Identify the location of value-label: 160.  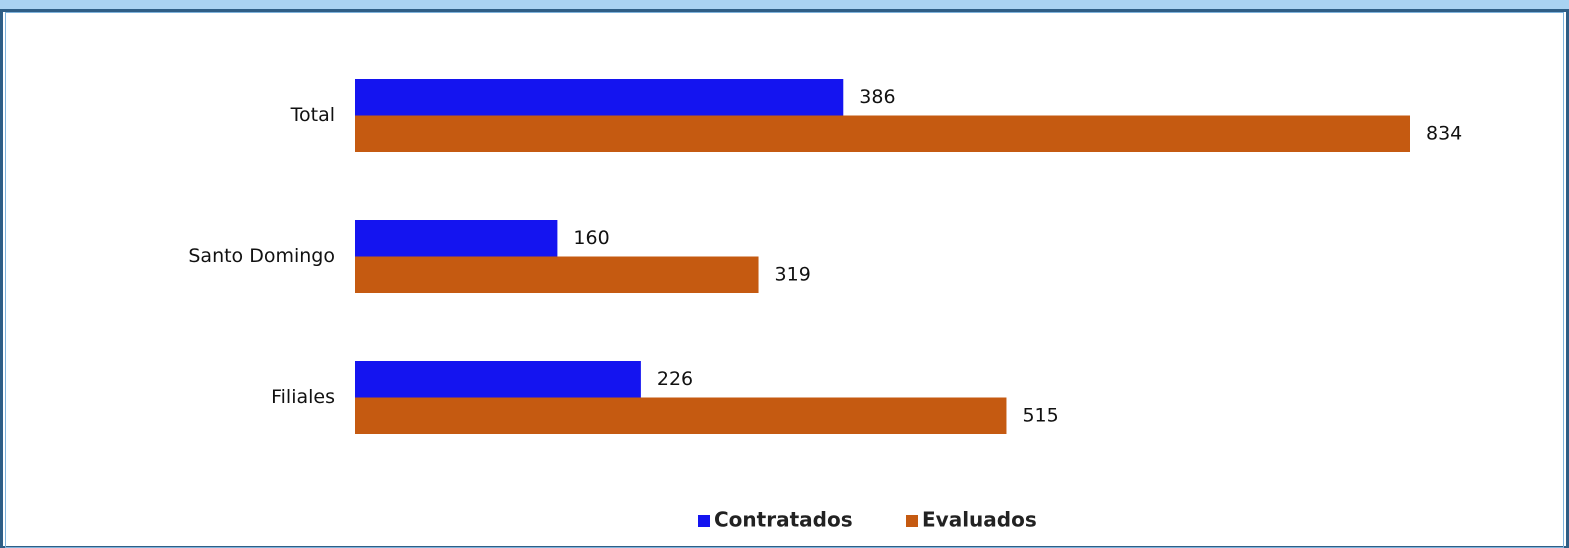
(591, 238).